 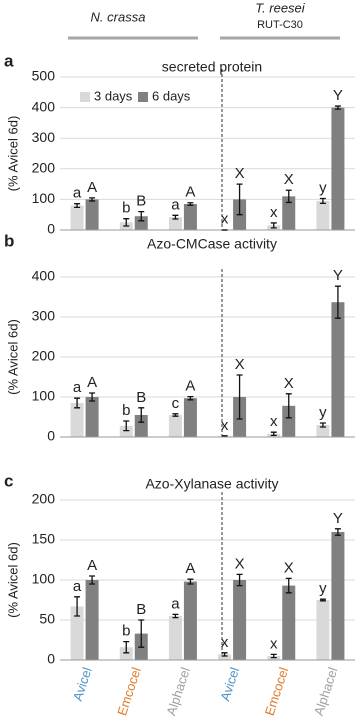 I want to click on legend-label: 3 days, so click(x=113, y=95).